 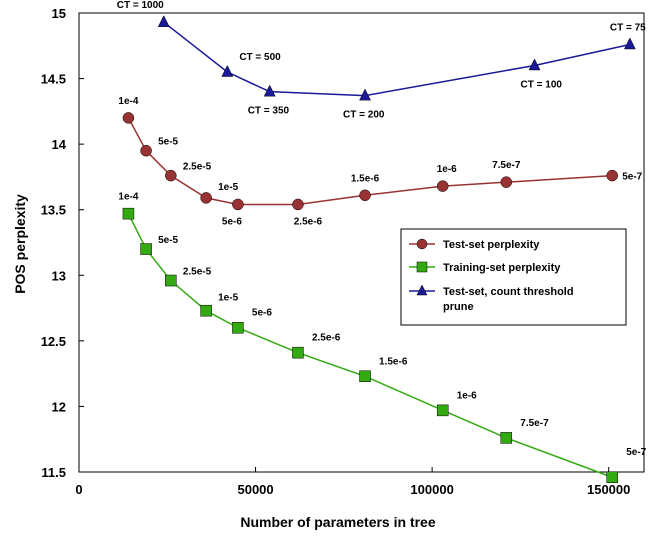 What do you see at coordinates (260, 57) in the screenshot?
I see `data-label: CT = 500` at bounding box center [260, 57].